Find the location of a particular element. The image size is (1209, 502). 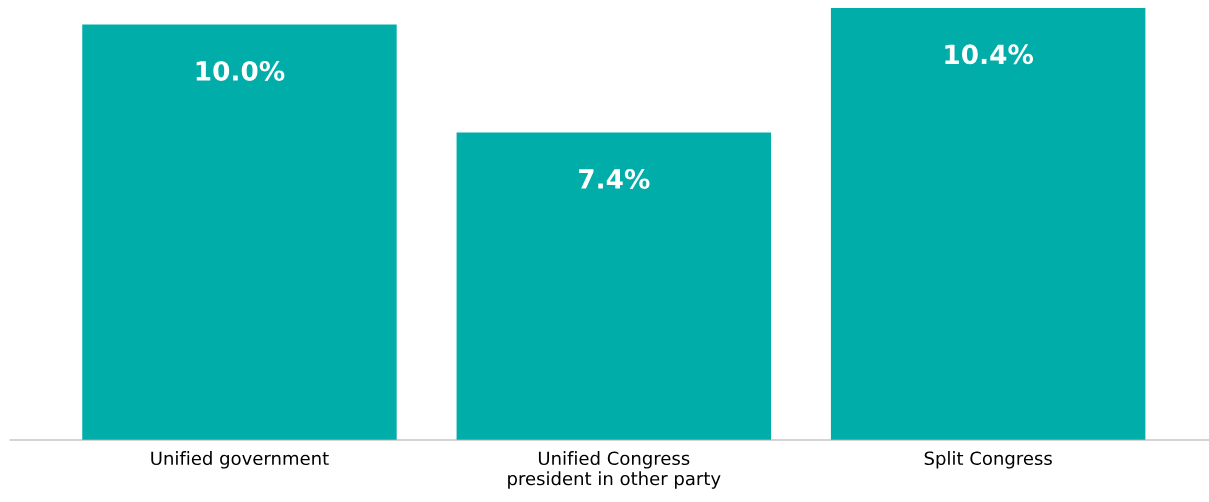

data-label: 10.0% is located at coordinates (240, 70).